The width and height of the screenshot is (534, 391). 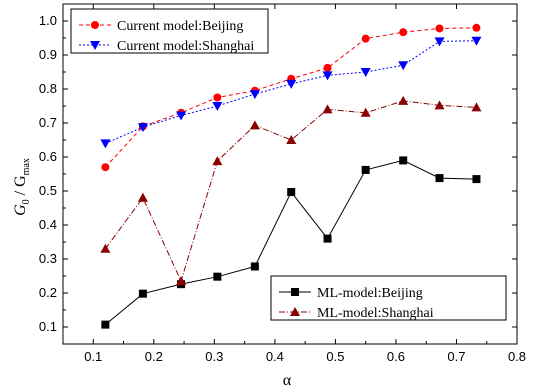 What do you see at coordinates (48, 292) in the screenshot?
I see `y-tick-label: 0.2` at bounding box center [48, 292].